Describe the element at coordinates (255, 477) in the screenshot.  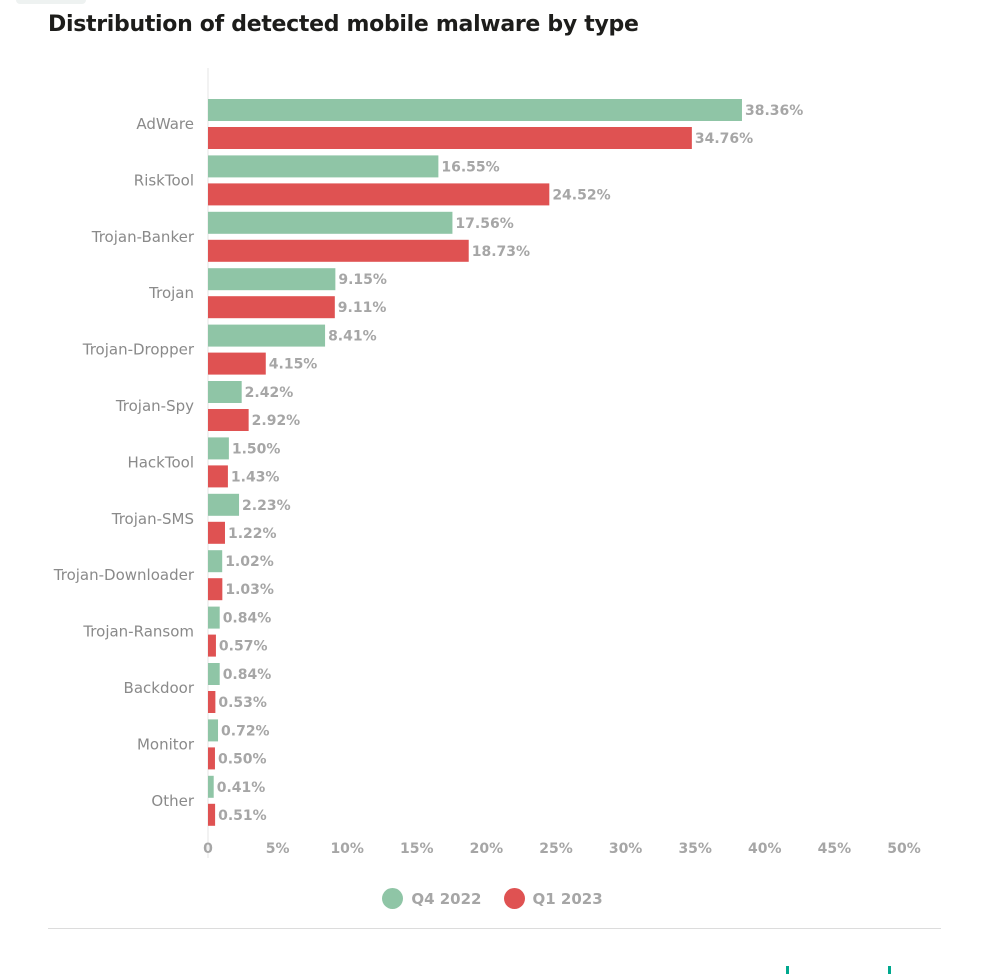
I see `value-label-q1: 1.43%` at that location.